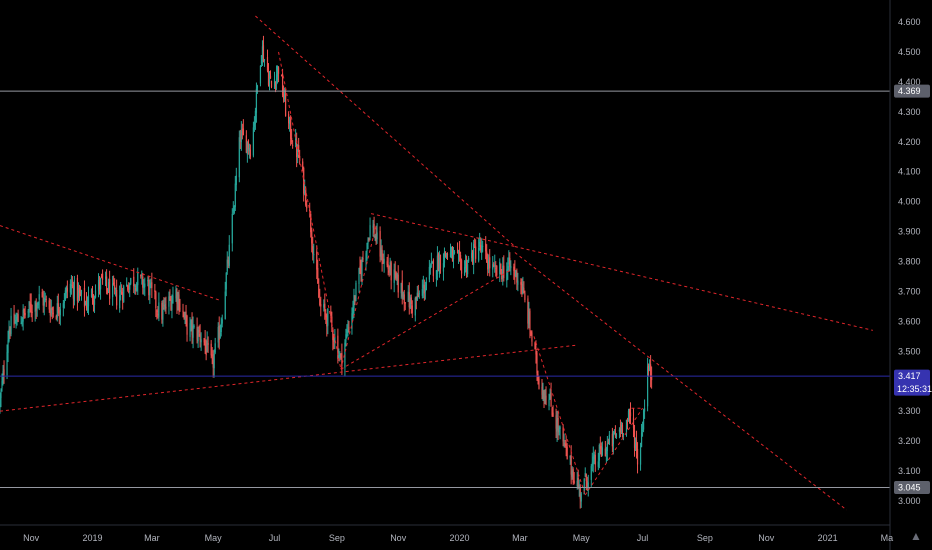 This screenshot has width=932, height=550. Describe the element at coordinates (916, 536) in the screenshot. I see `tradingview-logo-icon: ▲` at that location.